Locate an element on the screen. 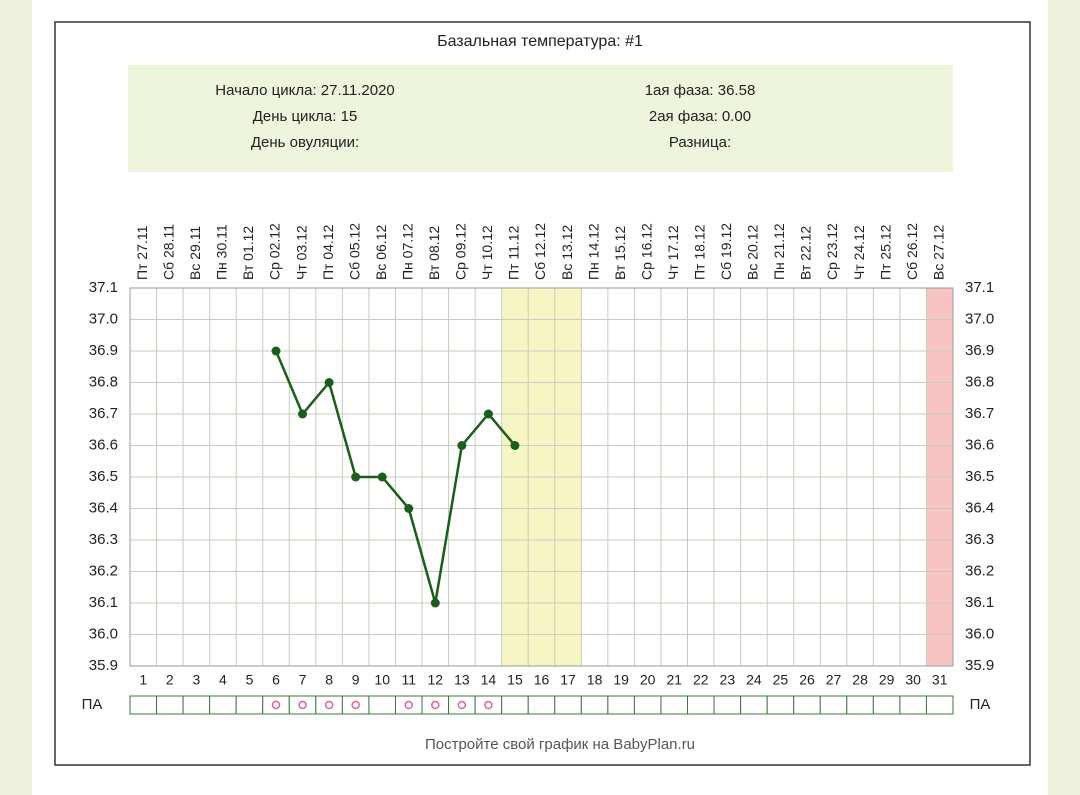 The image size is (1080, 795). day-label: 16 is located at coordinates (542, 680).